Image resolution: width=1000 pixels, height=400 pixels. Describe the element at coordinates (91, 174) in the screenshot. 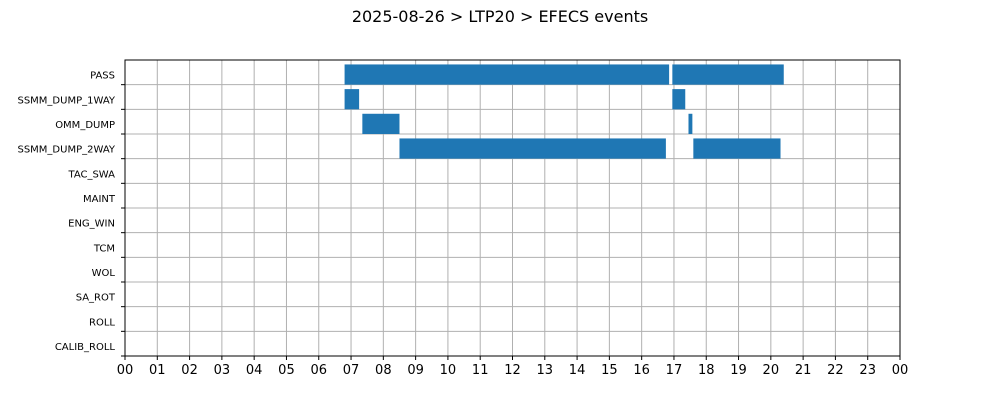

I see `y-tick-label: TAC_SWA` at that location.